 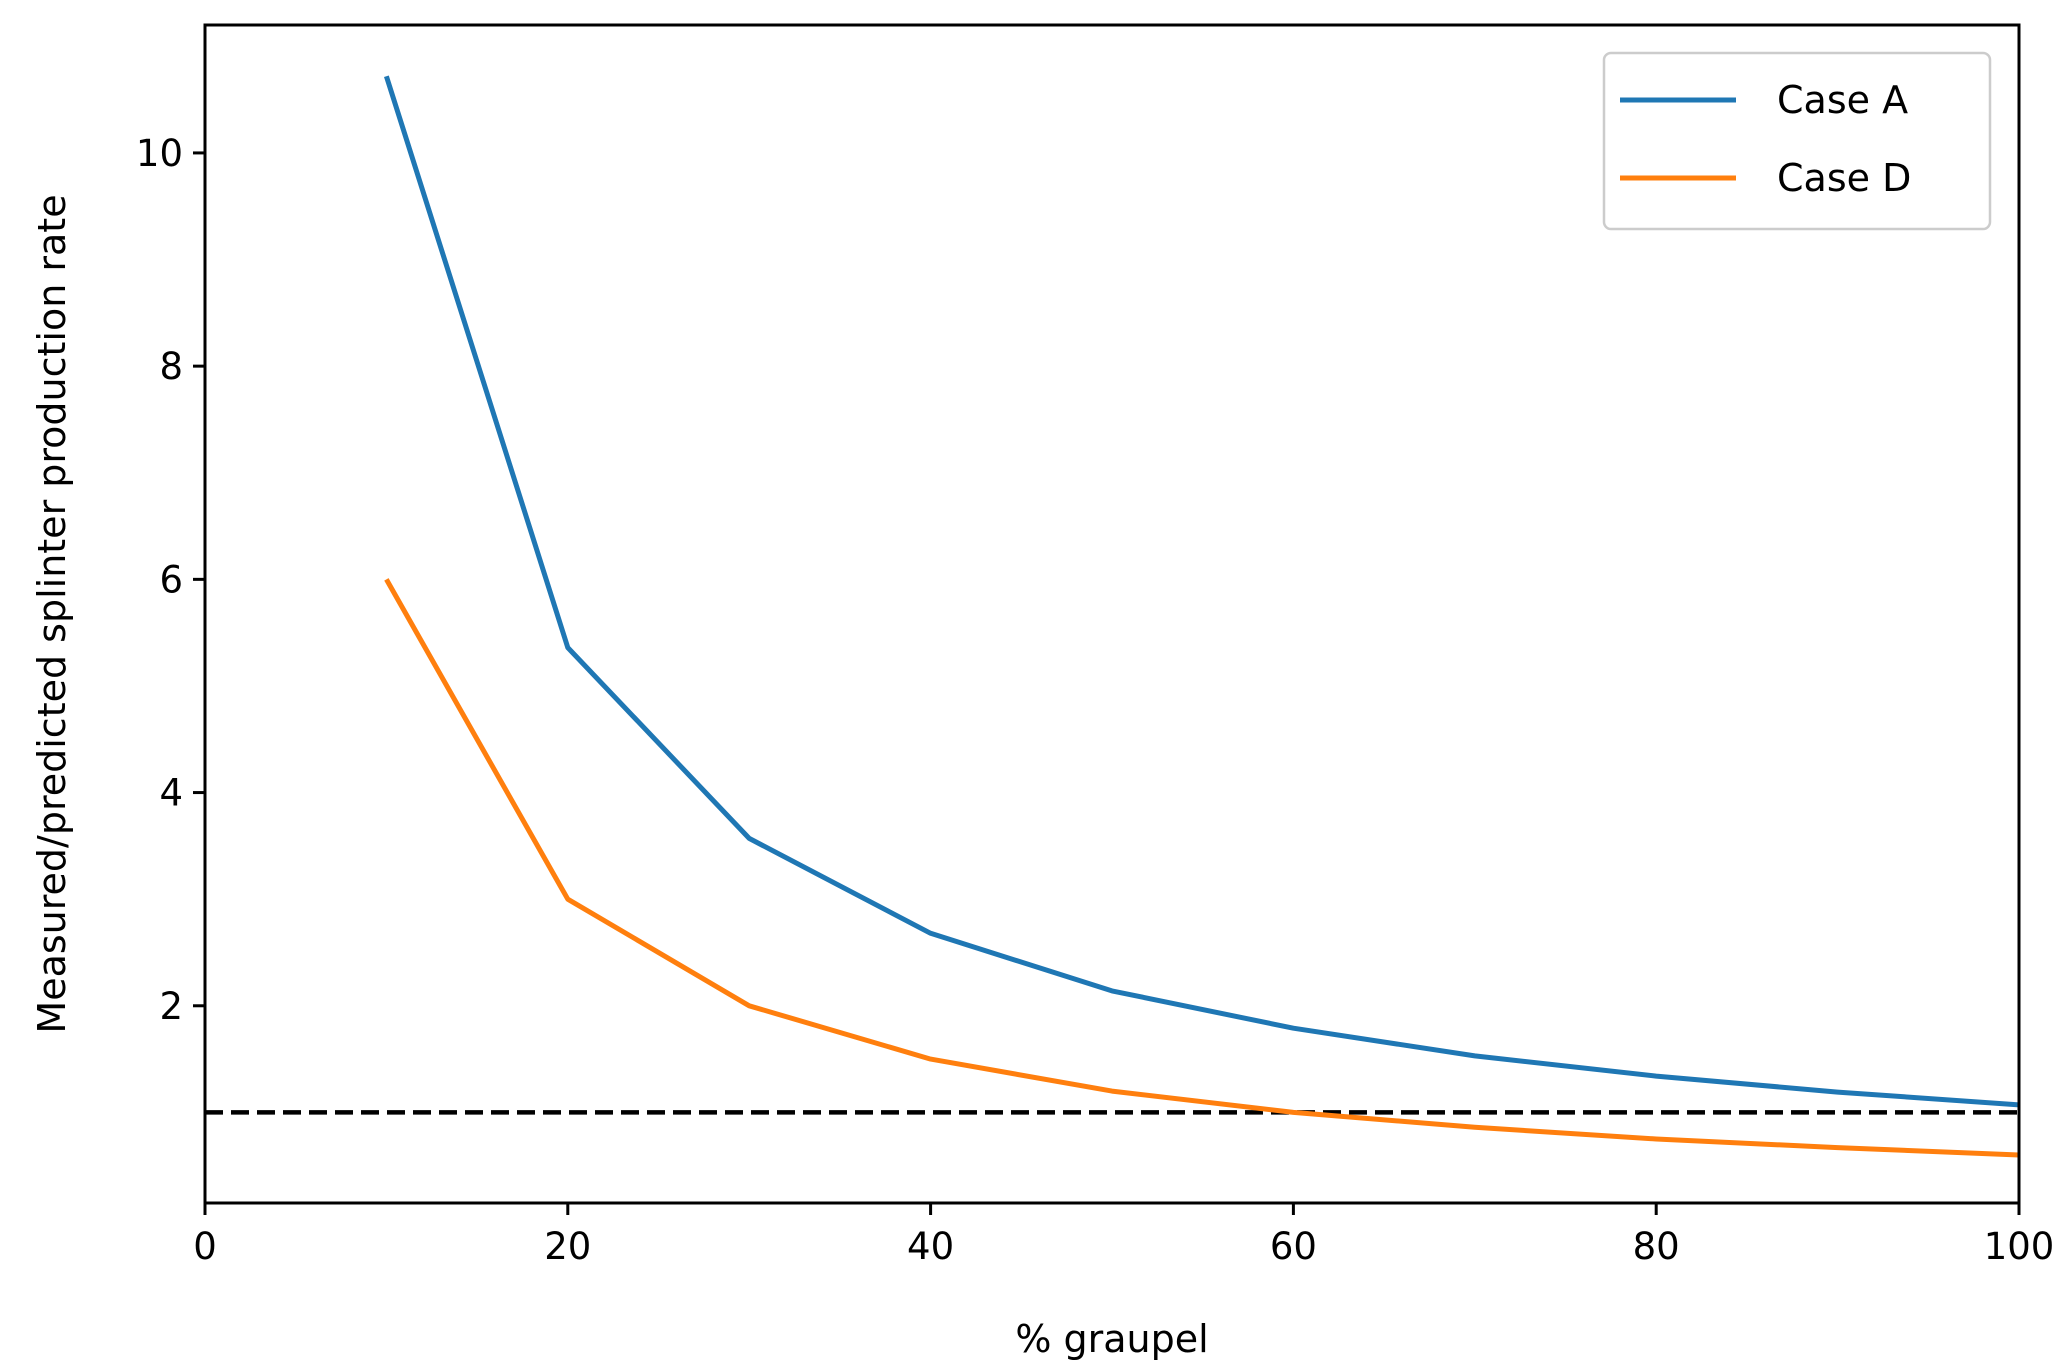 I want to click on y-tick-label: 4, so click(x=171, y=793).